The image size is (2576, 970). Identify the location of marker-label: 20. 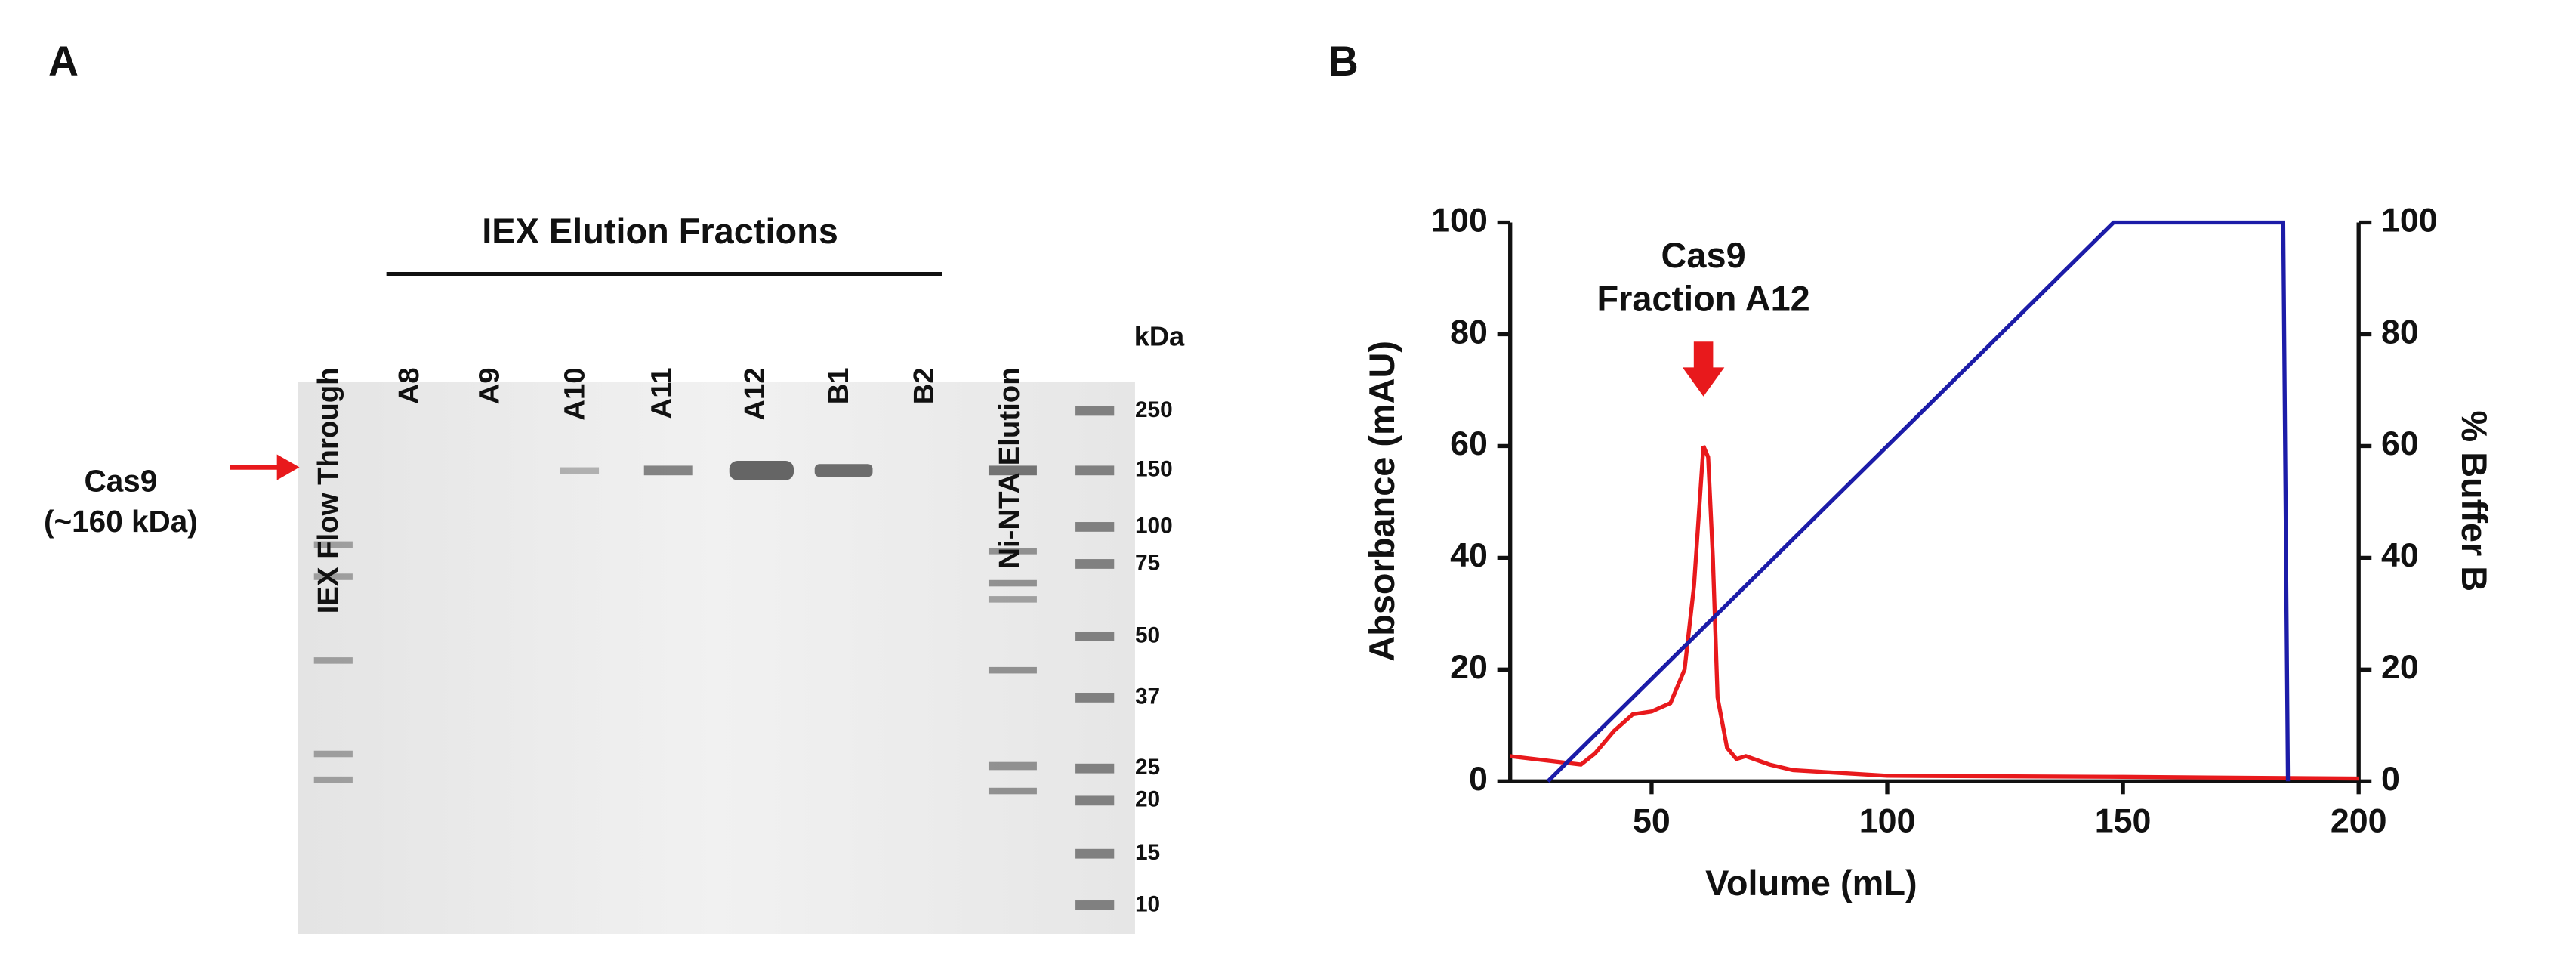
(1147, 799).